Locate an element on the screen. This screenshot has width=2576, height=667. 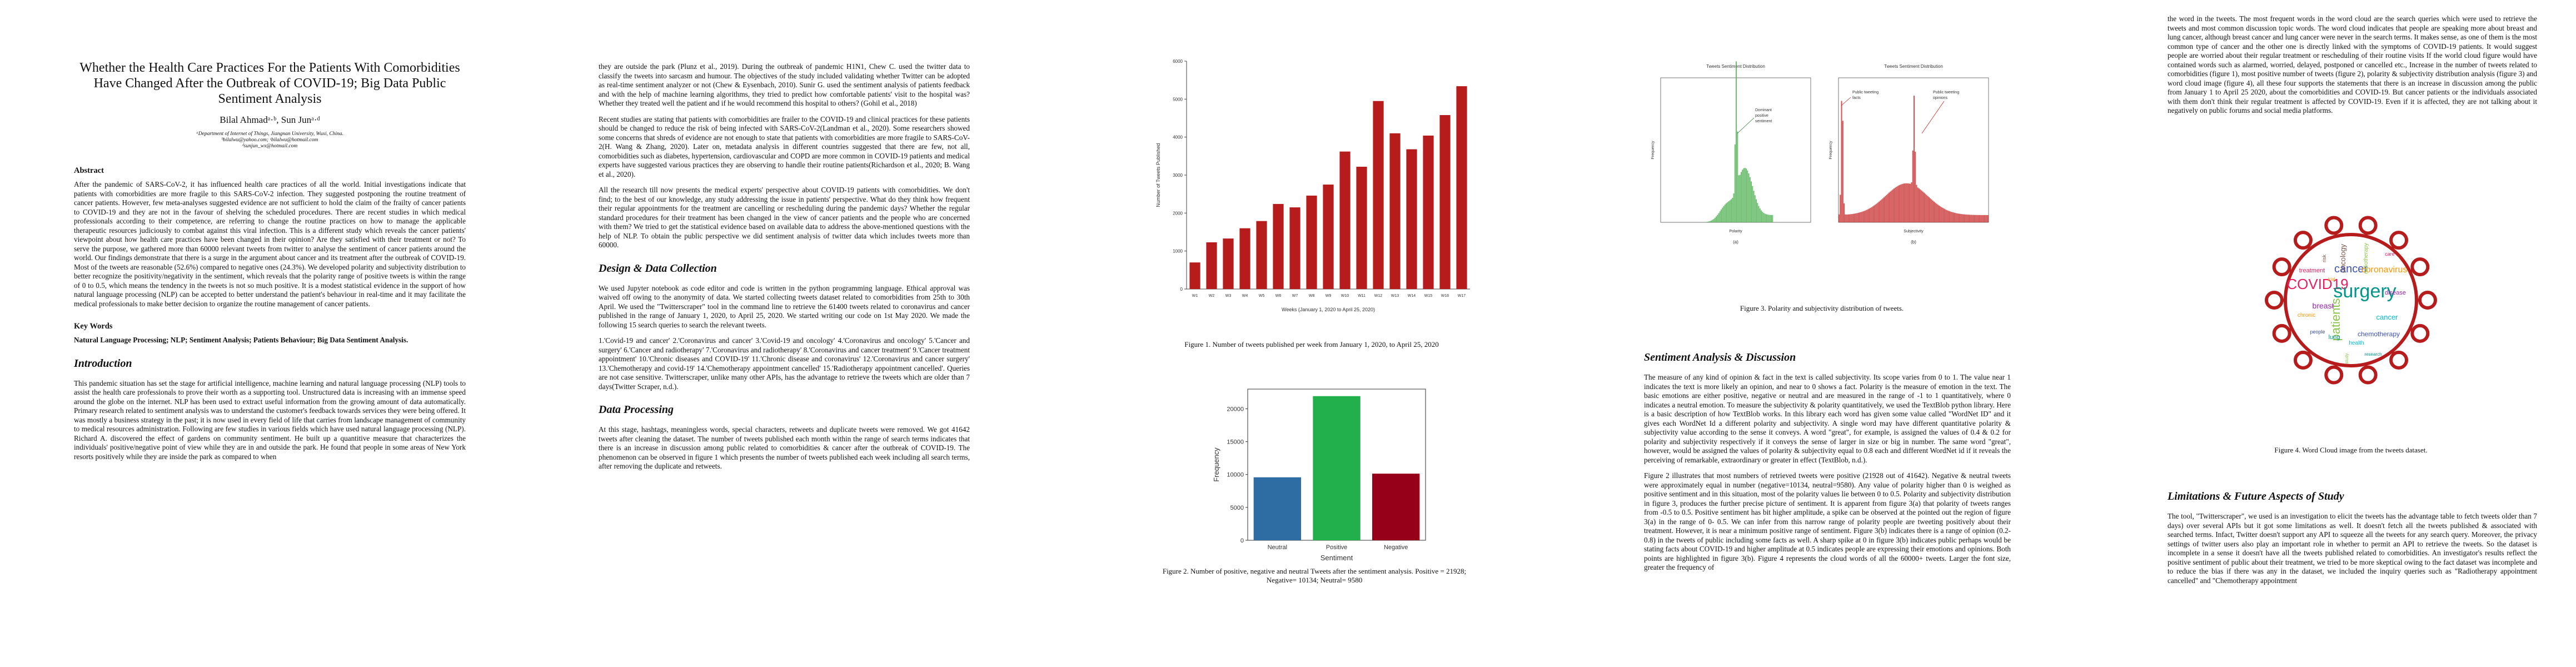
x-tick-label: W12 is located at coordinates (1378, 296).